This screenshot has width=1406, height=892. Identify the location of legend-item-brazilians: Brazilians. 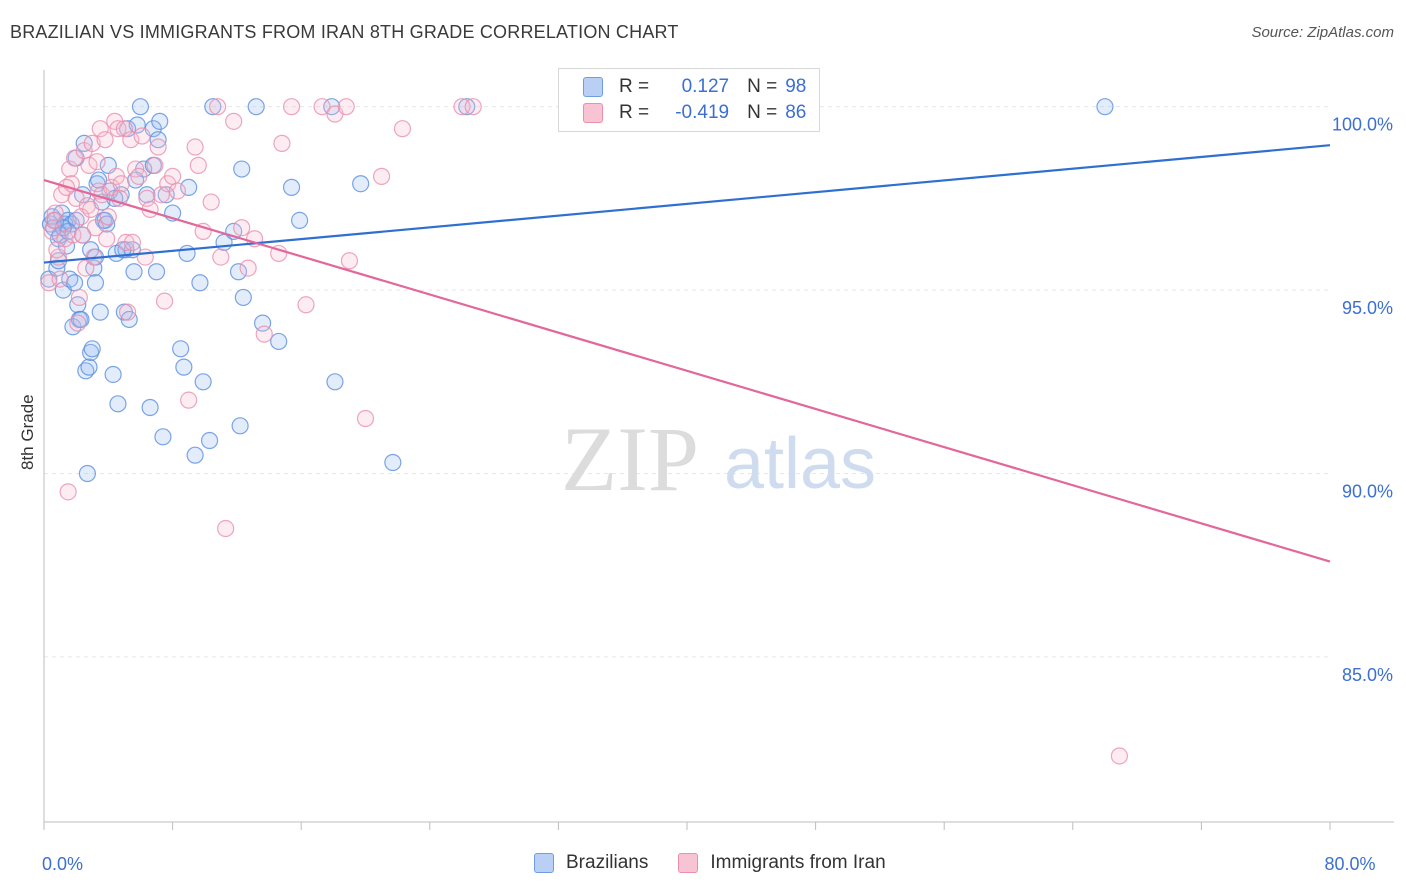
(591, 863).